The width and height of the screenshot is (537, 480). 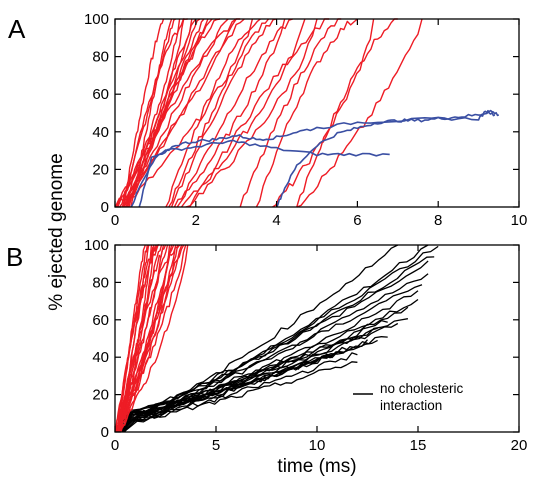 What do you see at coordinates (100, 395) in the screenshot?
I see `panel-b-y-tick-label: 20` at bounding box center [100, 395].